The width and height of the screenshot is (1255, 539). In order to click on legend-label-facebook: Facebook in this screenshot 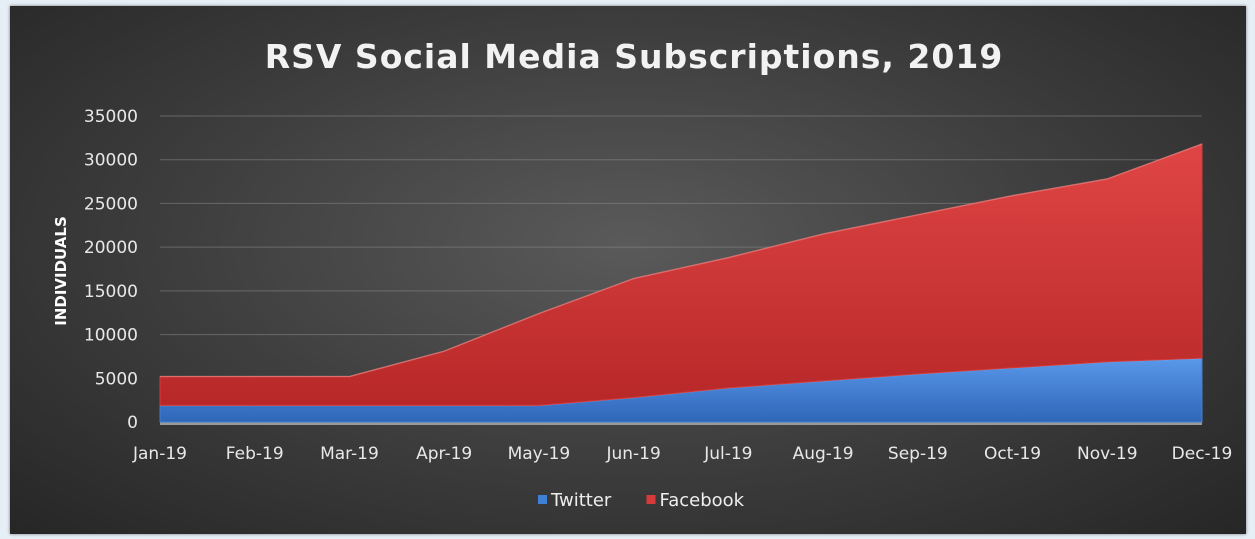, I will do `click(702, 500)`.